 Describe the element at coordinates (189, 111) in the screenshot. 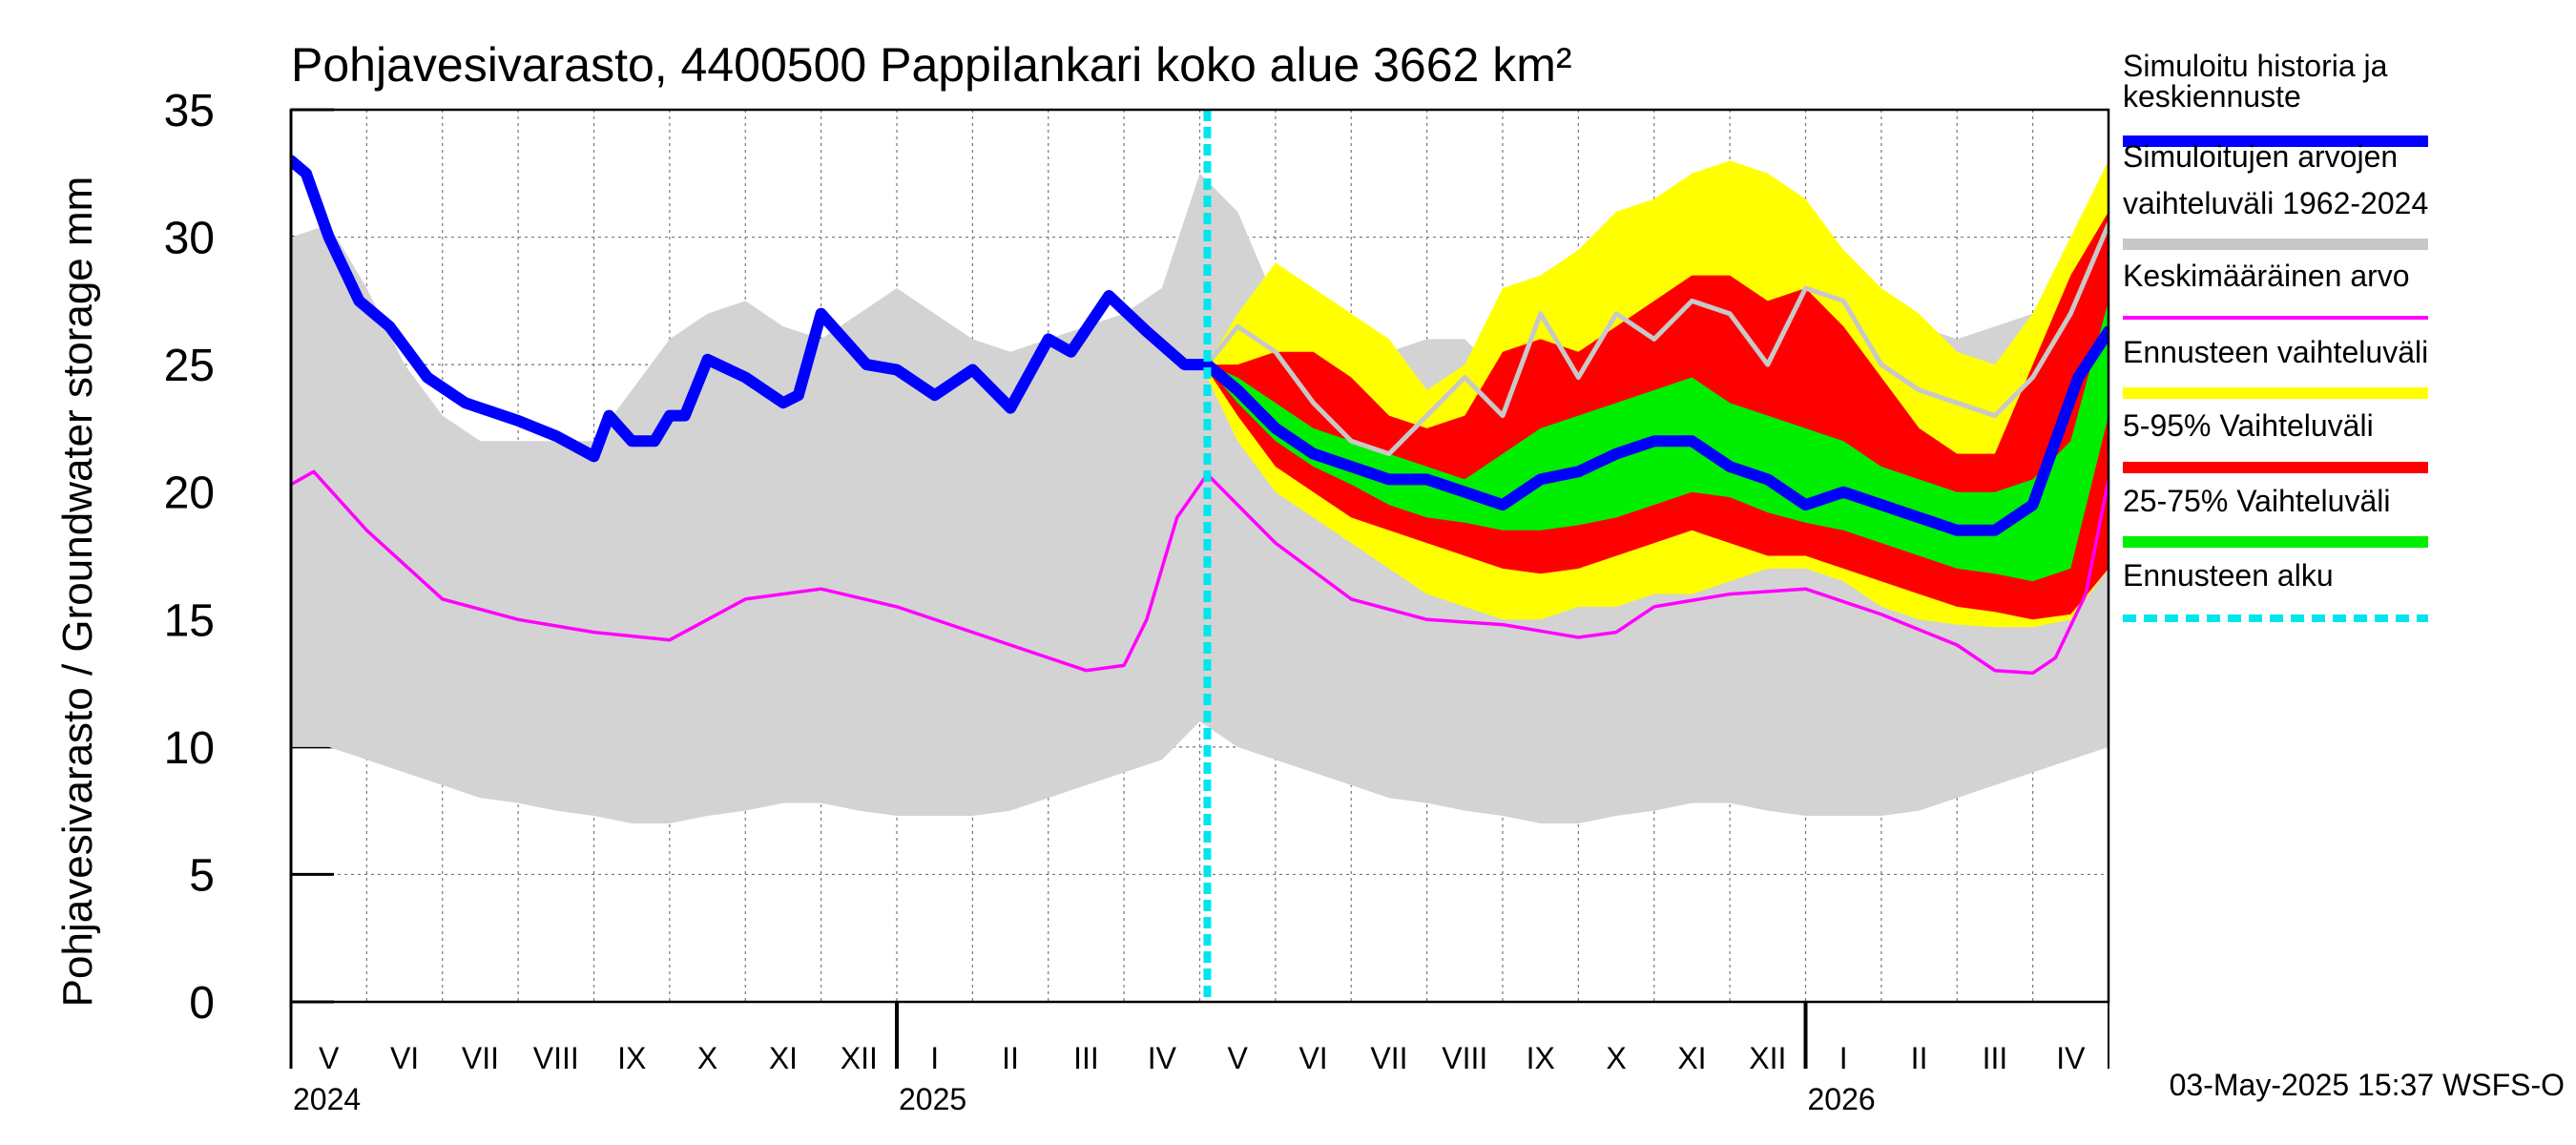

I see `y-tick-label: 35` at that location.